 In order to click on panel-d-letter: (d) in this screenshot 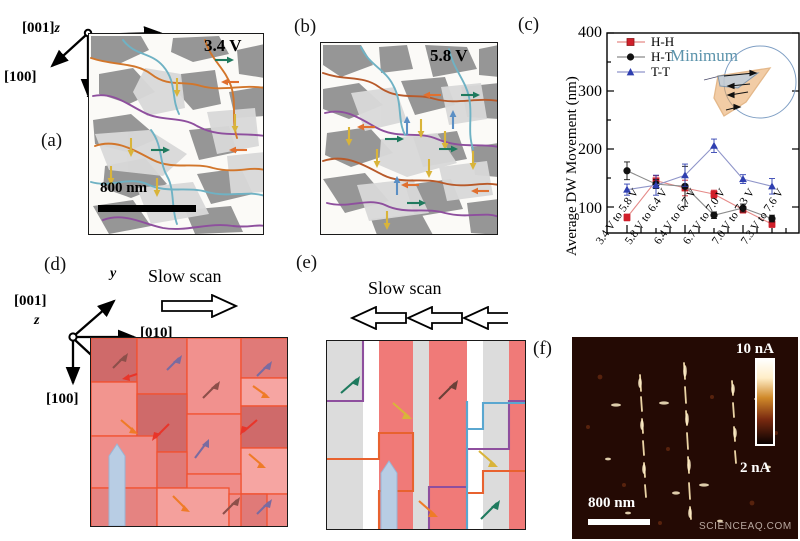, I will do `click(55, 264)`.